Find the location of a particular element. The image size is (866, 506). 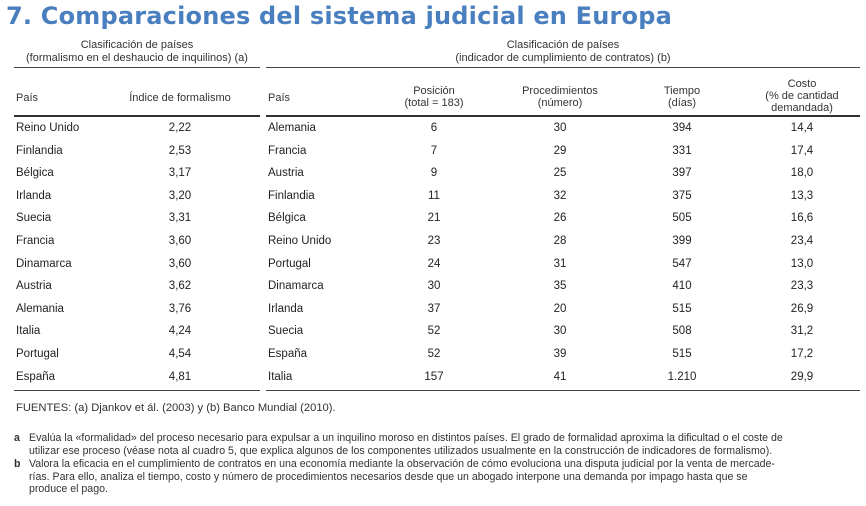

cell-formalism-index: 3,62 is located at coordinates (180, 286).